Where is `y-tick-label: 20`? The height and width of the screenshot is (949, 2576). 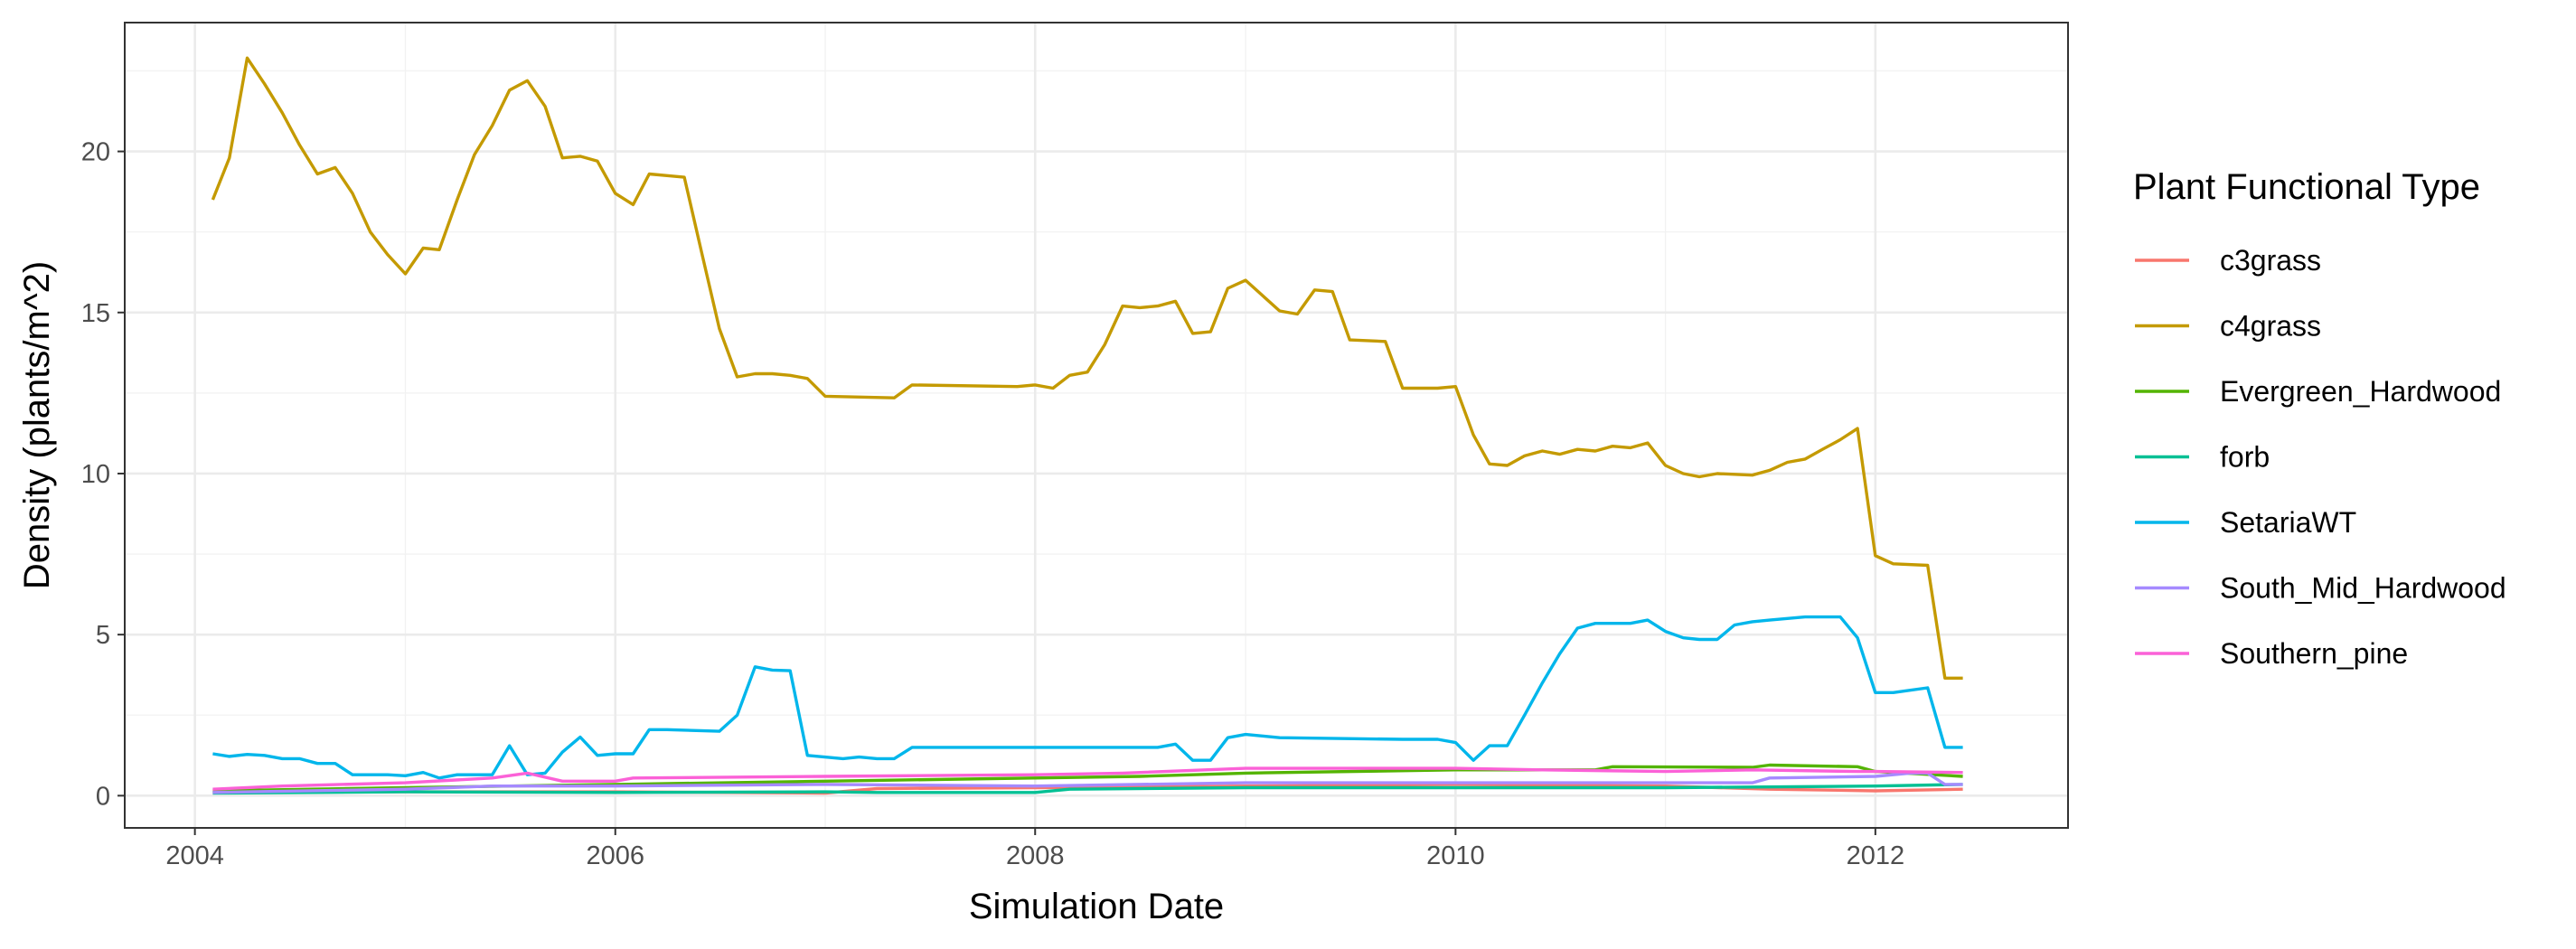
y-tick-label: 20 is located at coordinates (96, 152).